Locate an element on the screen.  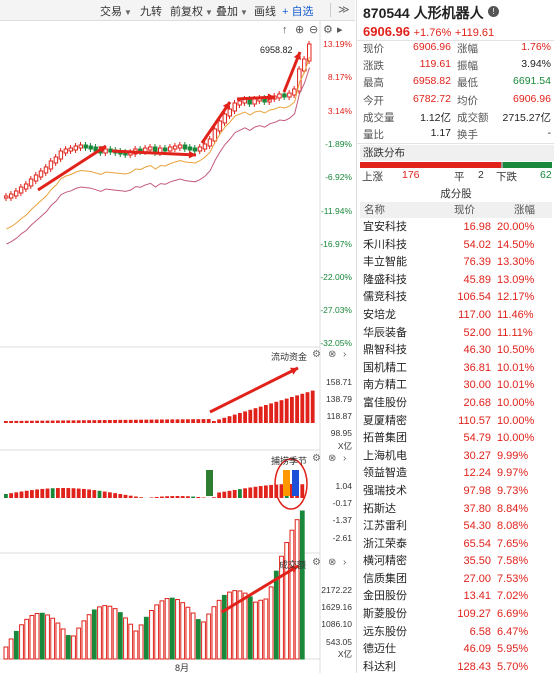
fund-unit-label: X亿 is located at coordinates (345, 446).